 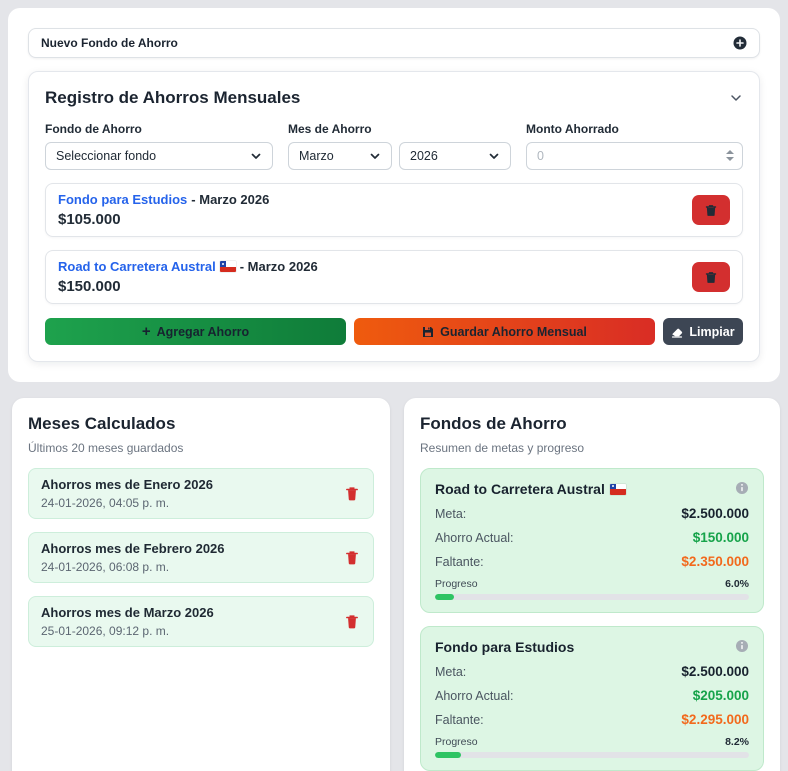 What do you see at coordinates (715, 719) in the screenshot?
I see `faltante-value: $2.295.000` at bounding box center [715, 719].